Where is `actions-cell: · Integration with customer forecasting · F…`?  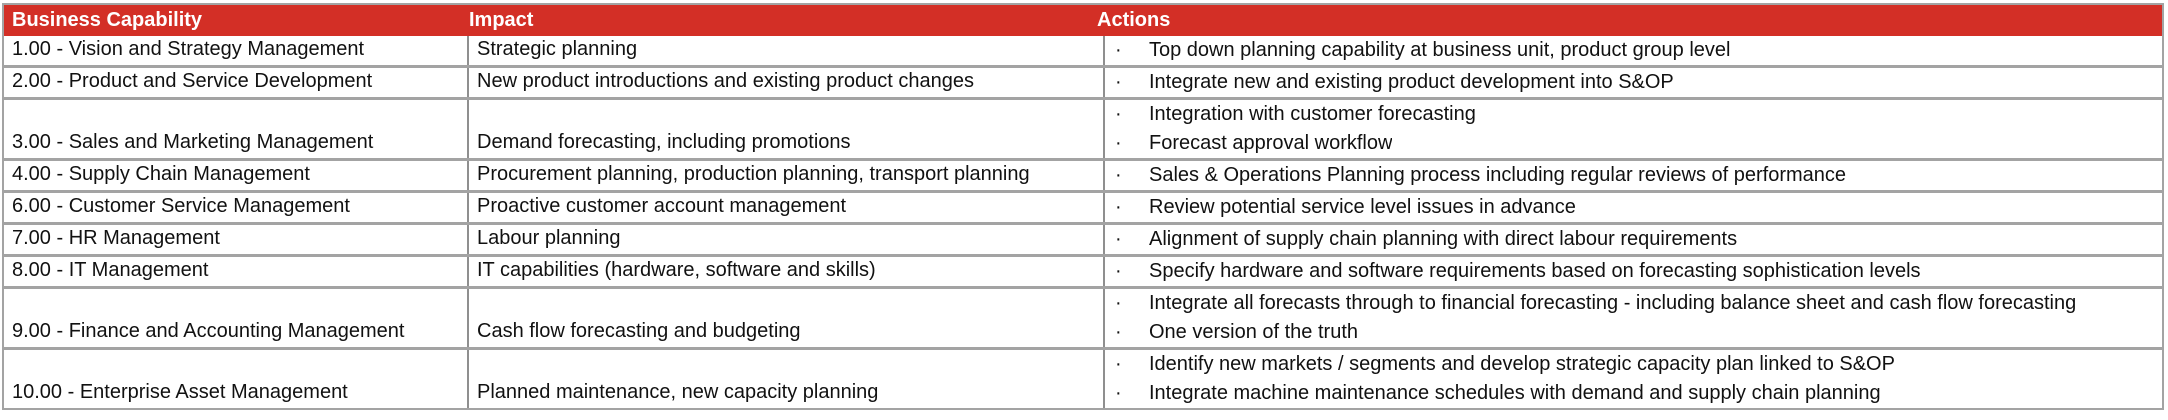
actions-cell: · Integration with customer forecasting · F… is located at coordinates (1632, 129).